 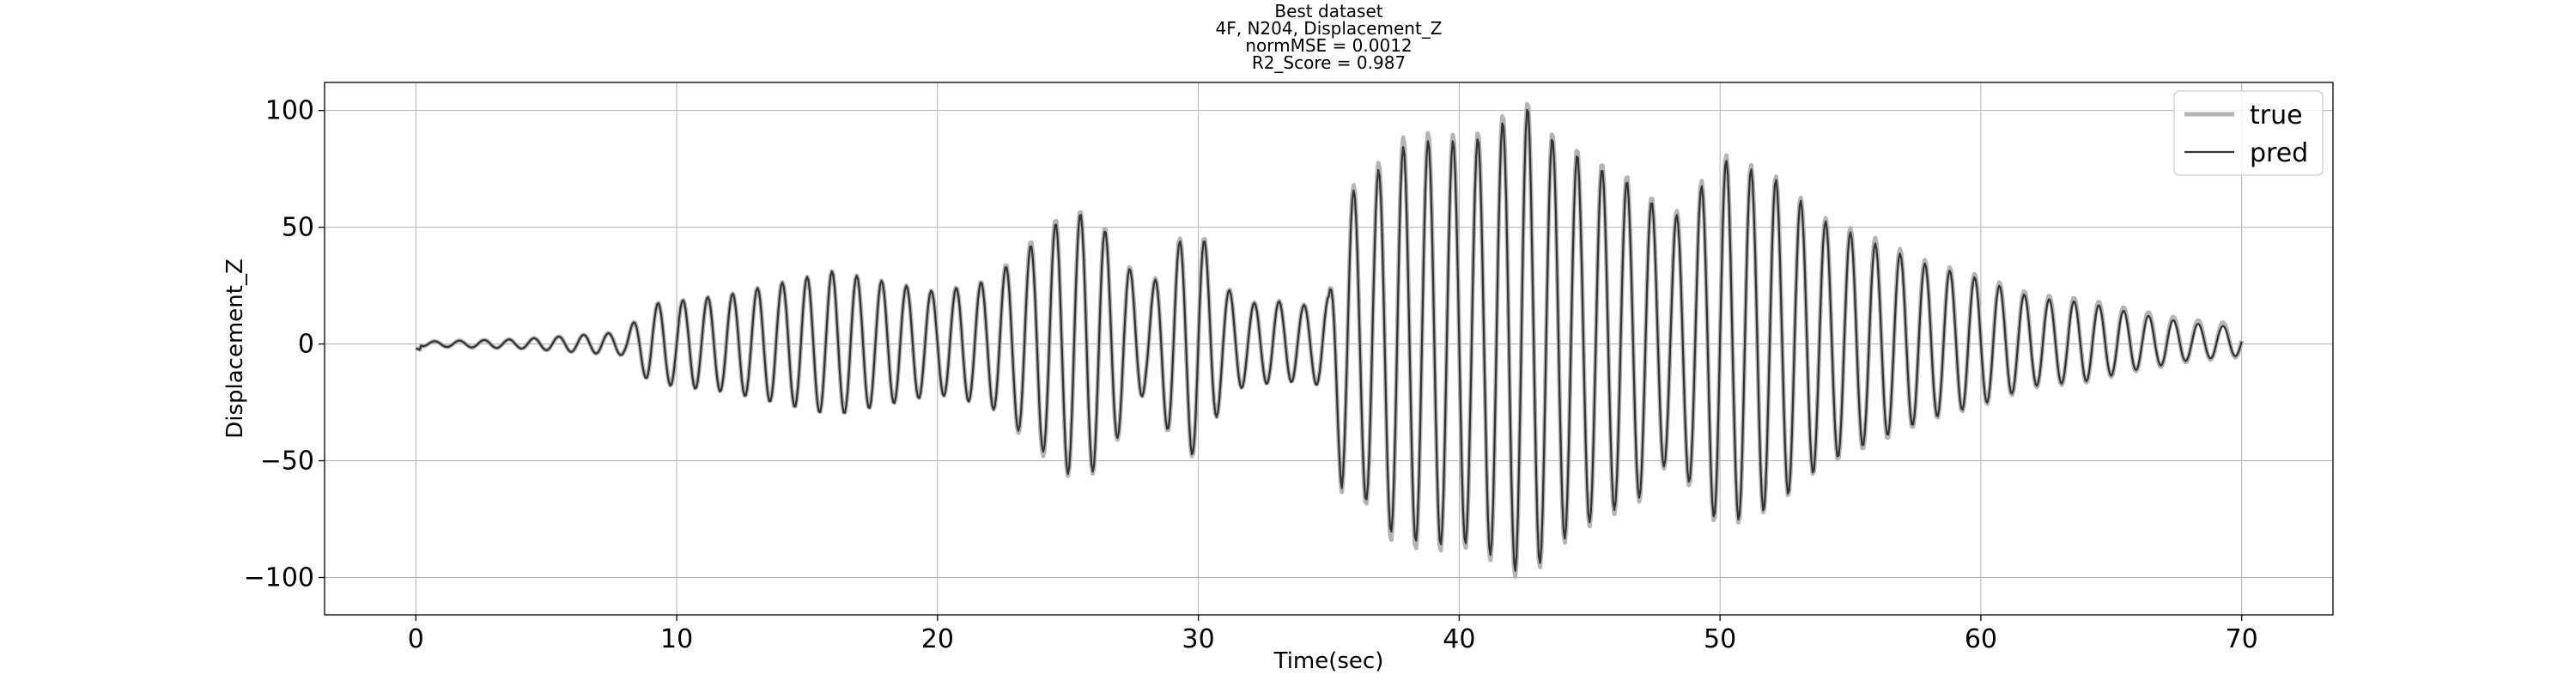 I want to click on y-tick-label: −50, so click(x=287, y=462).